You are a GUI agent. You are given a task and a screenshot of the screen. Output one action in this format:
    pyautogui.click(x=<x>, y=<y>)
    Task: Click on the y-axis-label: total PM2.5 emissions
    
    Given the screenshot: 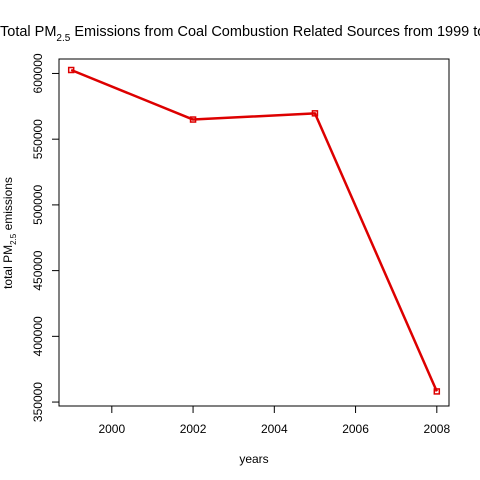 What is the action you would take?
    pyautogui.click(x=9, y=233)
    